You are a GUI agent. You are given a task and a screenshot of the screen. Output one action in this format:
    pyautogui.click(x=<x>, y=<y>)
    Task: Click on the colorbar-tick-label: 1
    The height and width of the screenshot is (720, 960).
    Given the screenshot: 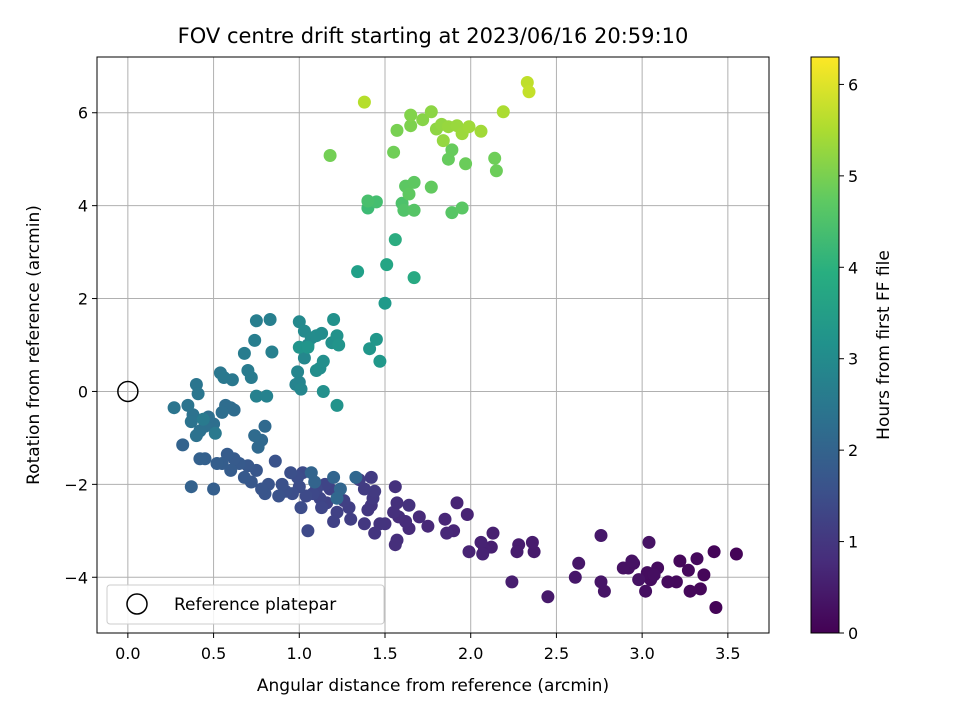 What is the action you would take?
    pyautogui.click(x=853, y=542)
    